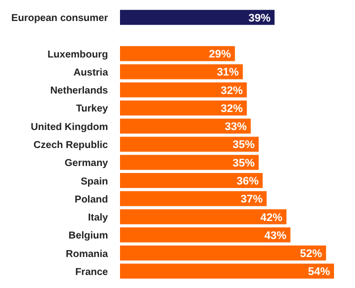  What do you see at coordinates (69, 127) in the screenshot?
I see `y-tick-label: United Kingdom` at bounding box center [69, 127].